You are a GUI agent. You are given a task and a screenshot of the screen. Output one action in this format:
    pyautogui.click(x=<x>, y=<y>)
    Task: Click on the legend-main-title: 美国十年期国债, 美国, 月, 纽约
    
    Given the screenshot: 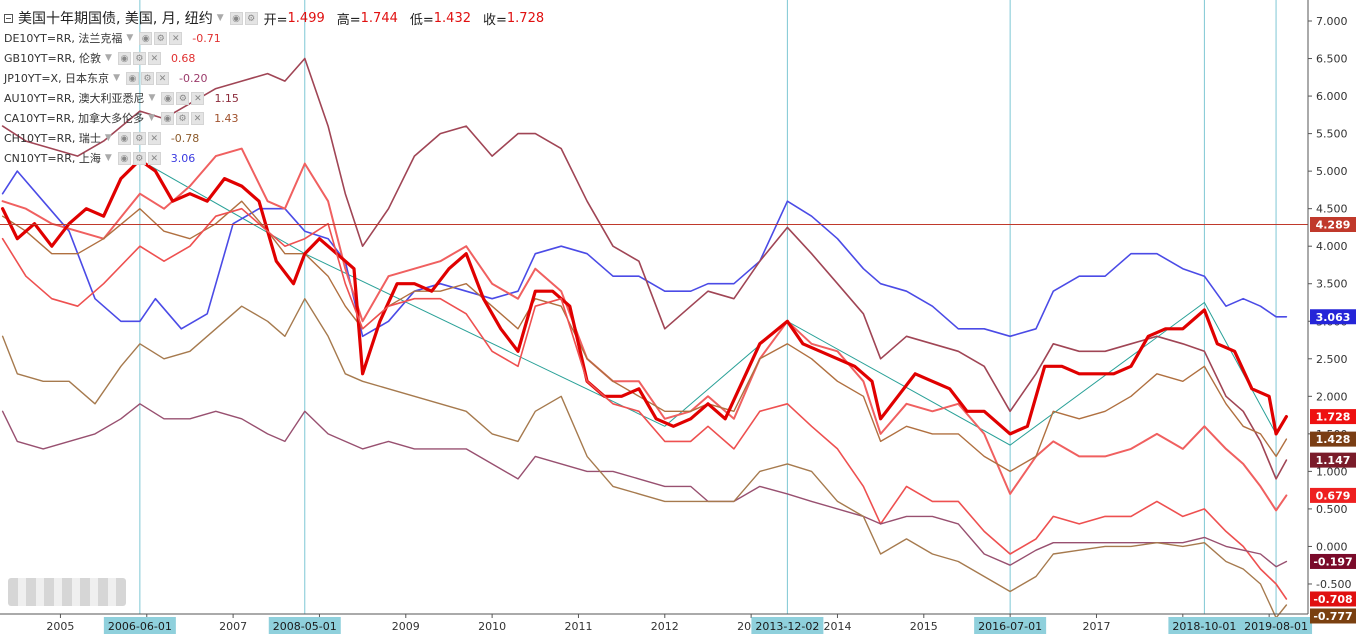 What is the action you would take?
    pyautogui.click(x=115, y=19)
    